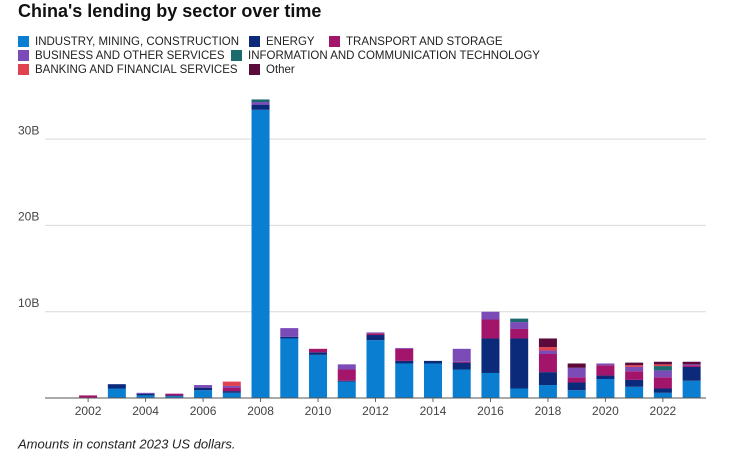 The image size is (731, 456). Describe the element at coordinates (394, 56) in the screenshot. I see `legend-label: INFORMATION AND COMMUNICATION TECHNOLOGY` at that location.